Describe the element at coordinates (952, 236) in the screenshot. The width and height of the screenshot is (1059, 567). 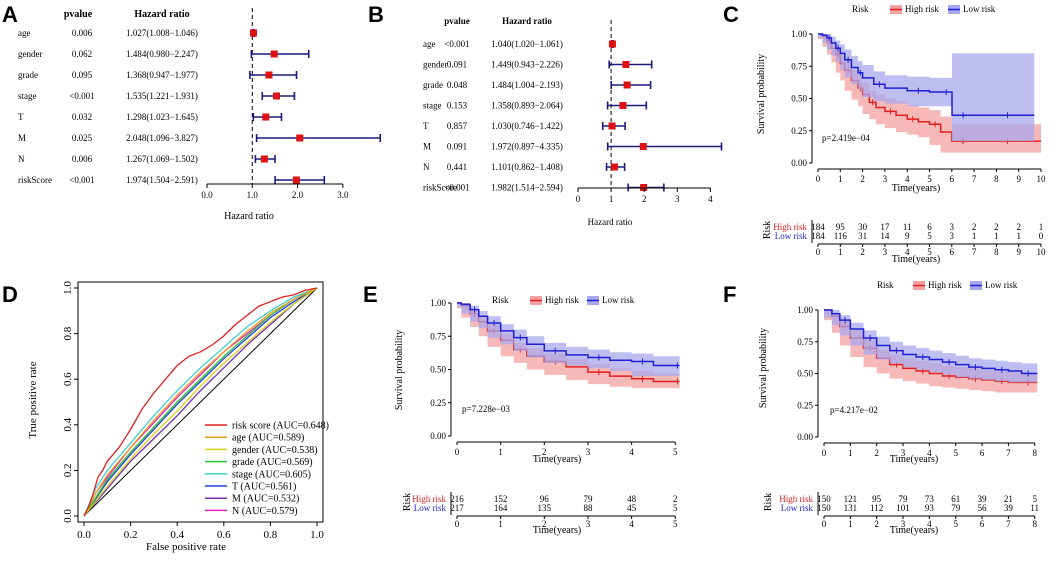
I see `km-c-risk-count: 3` at that location.